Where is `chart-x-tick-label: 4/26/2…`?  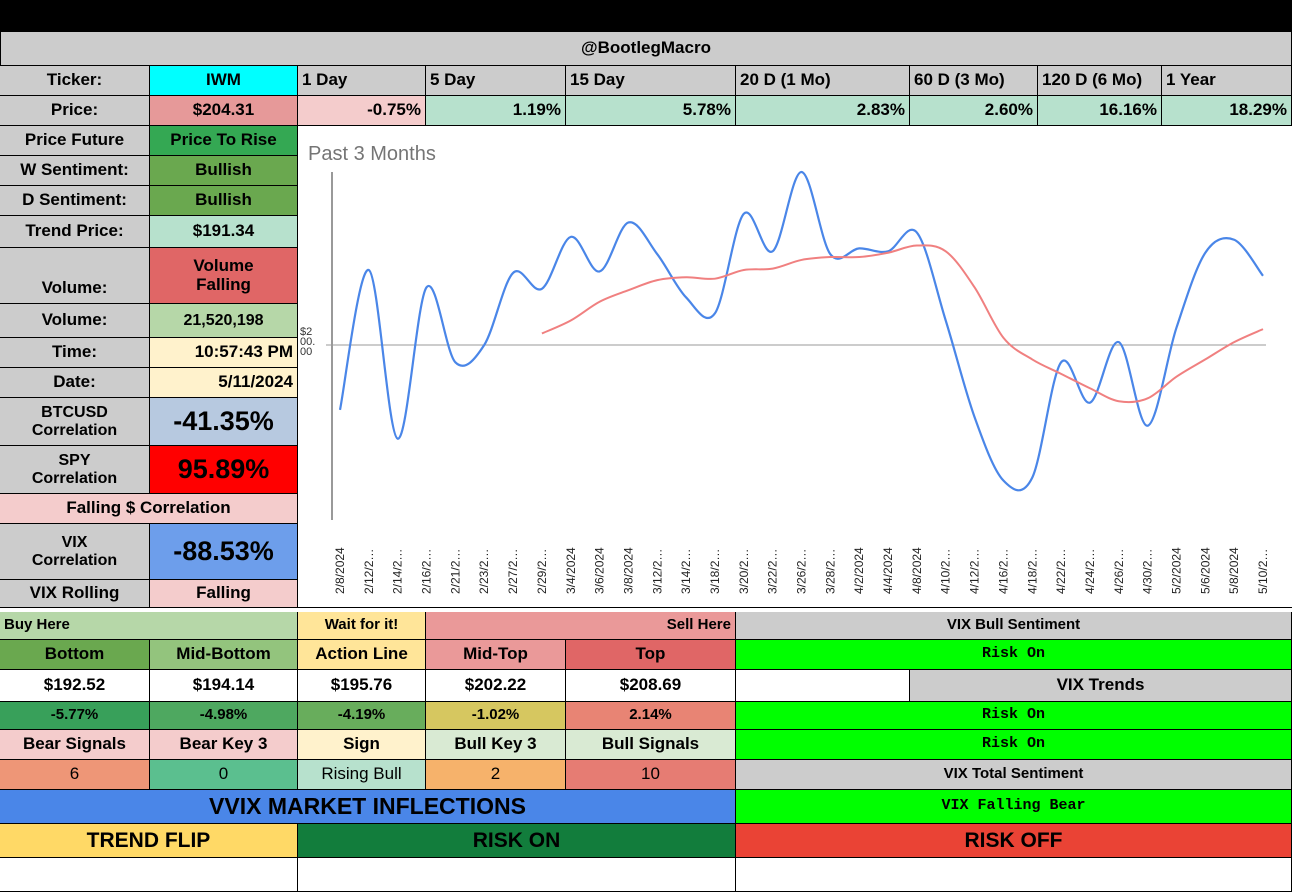 chart-x-tick-label: 4/26/2… is located at coordinates (1119, 571).